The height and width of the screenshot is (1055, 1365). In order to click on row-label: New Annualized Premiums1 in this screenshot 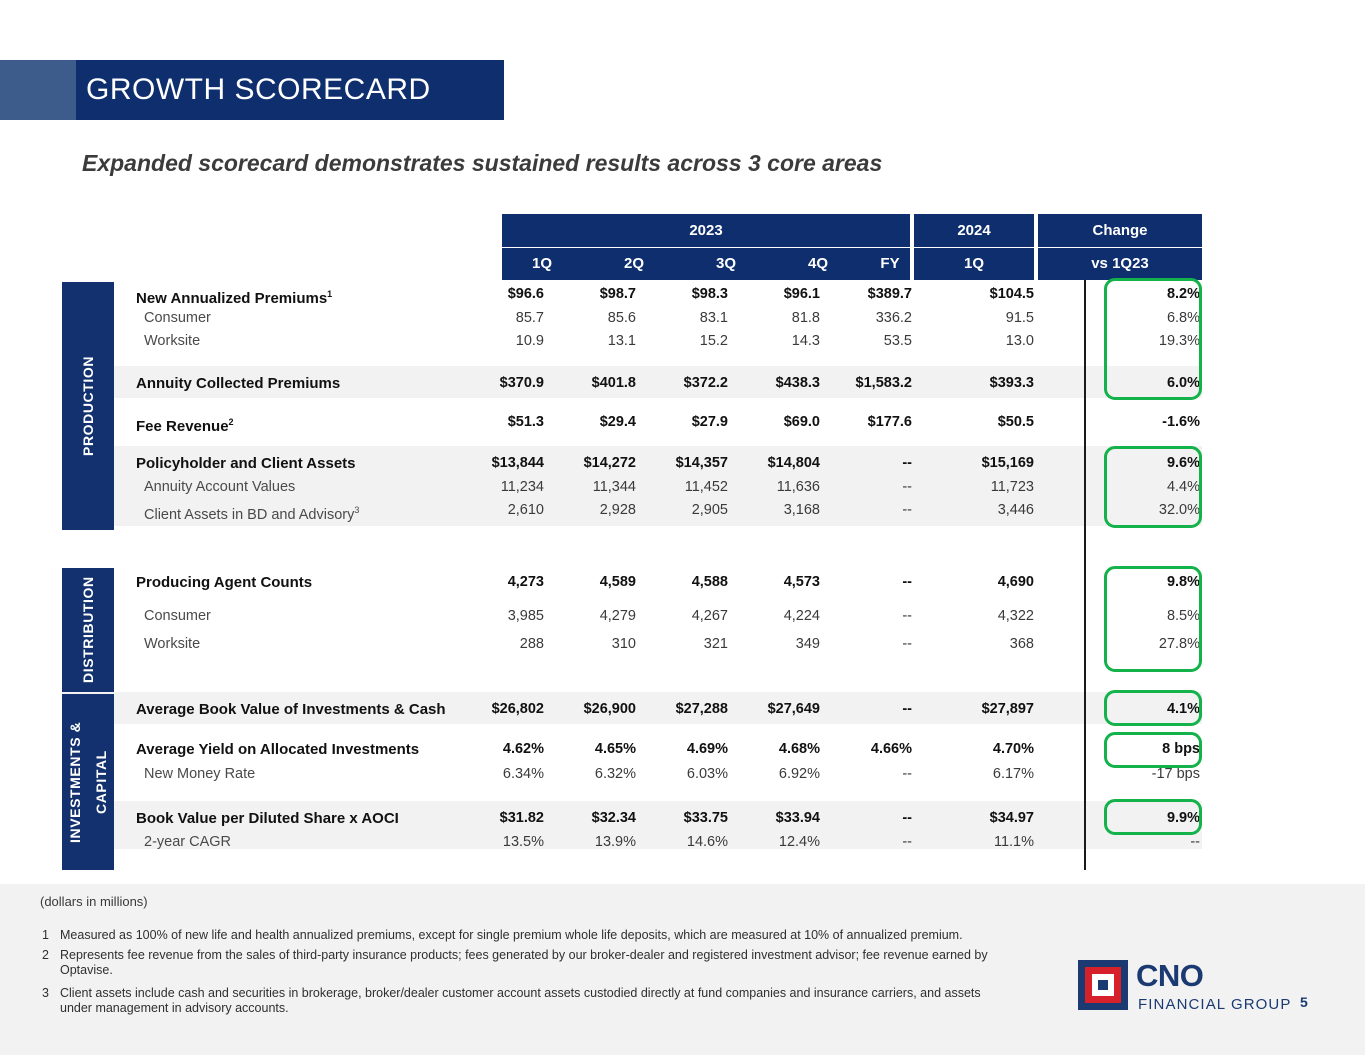, I will do `click(234, 298)`.